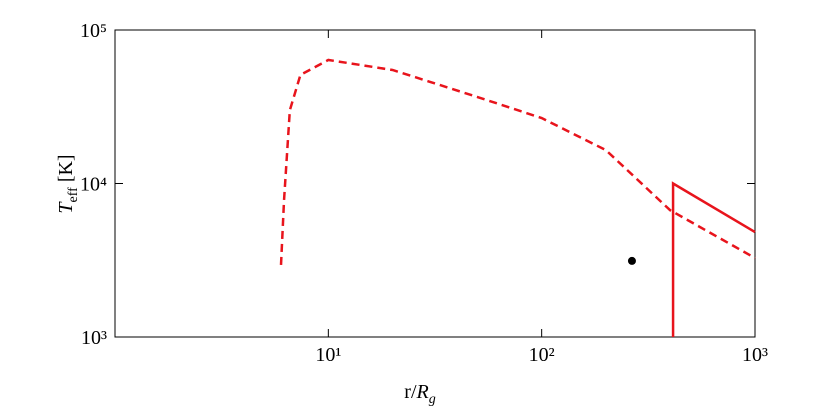 Image resolution: width=830 pixels, height=420 pixels. Describe the element at coordinates (94, 338) in the screenshot. I see `y-tick-label: 10³` at that location.